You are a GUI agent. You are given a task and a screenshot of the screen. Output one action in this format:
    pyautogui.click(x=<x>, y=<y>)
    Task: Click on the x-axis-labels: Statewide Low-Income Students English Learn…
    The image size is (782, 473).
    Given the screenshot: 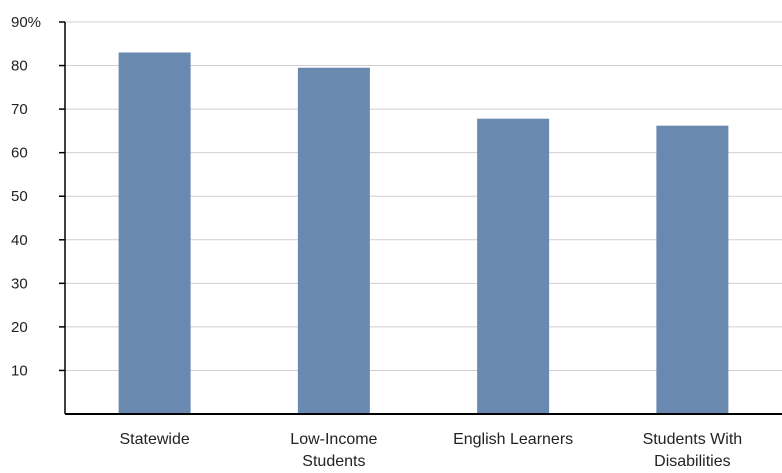 What is the action you would take?
    pyautogui.click(x=430, y=450)
    